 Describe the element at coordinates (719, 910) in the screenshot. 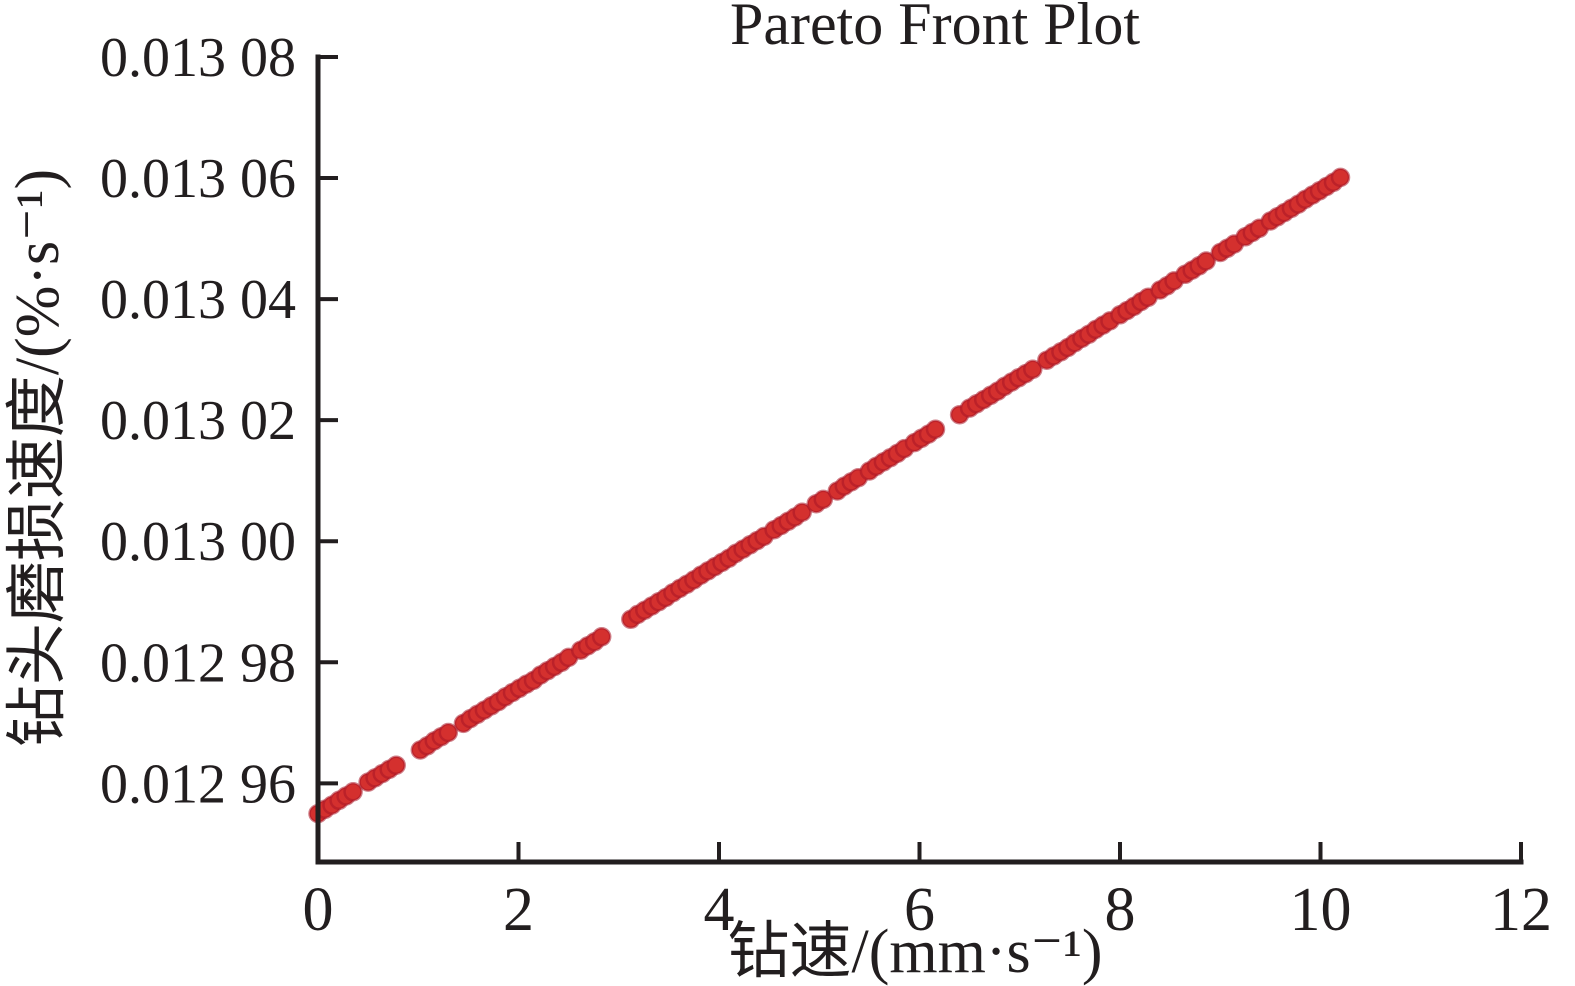

I see `x-tick-label: 4` at that location.